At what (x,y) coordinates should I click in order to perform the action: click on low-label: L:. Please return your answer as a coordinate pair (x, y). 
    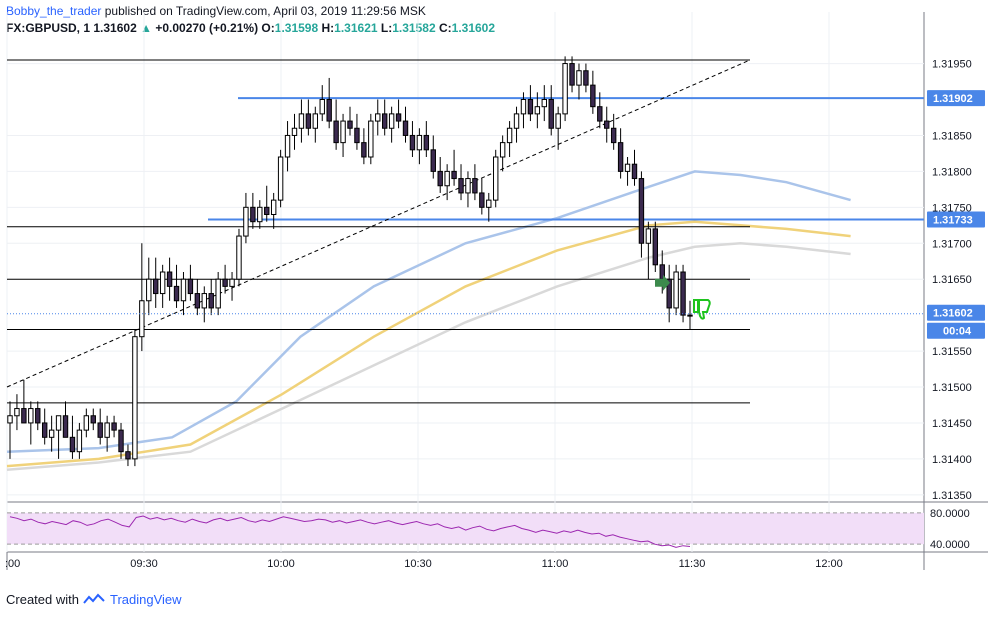
    Looking at the image, I should click on (386, 28).